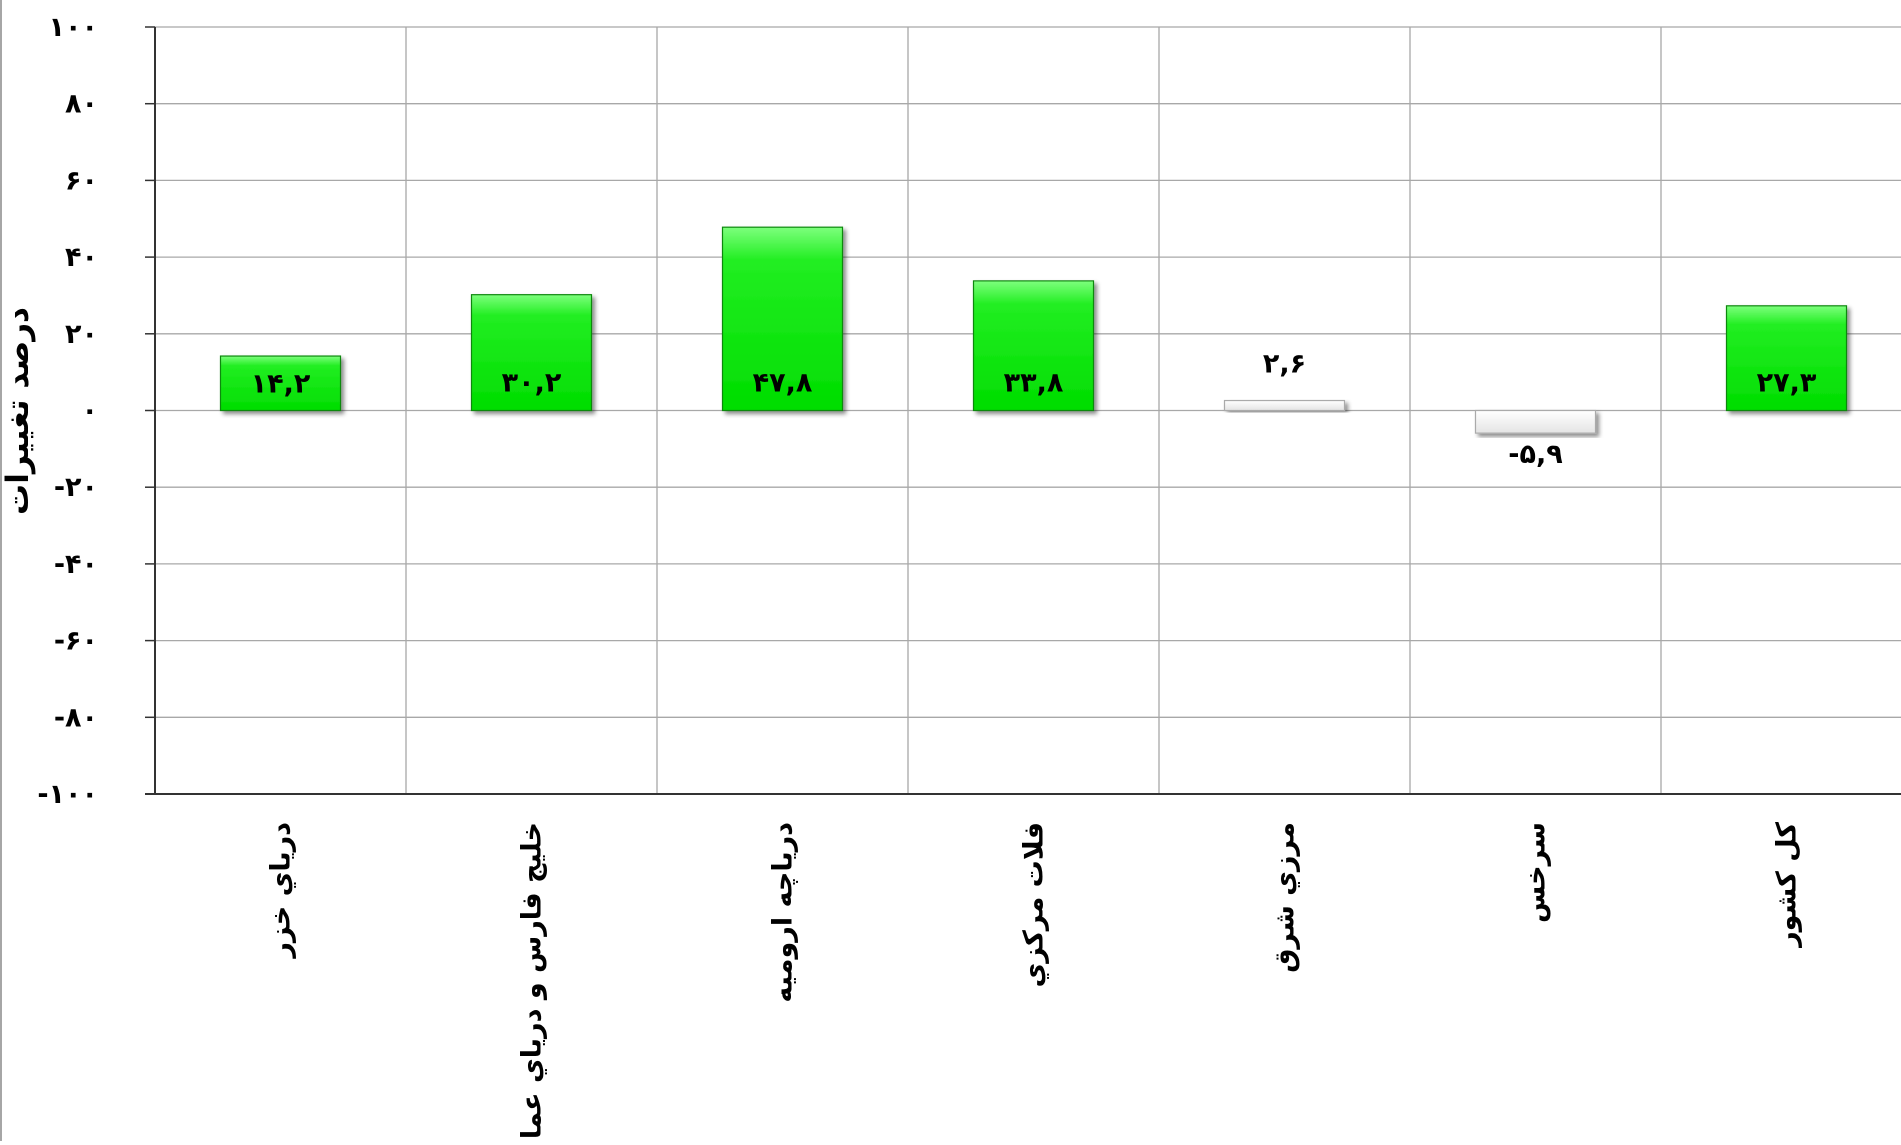 The width and height of the screenshot is (1901, 1145). I want to click on bar-value-label: ۱۴,۲, so click(281, 383).